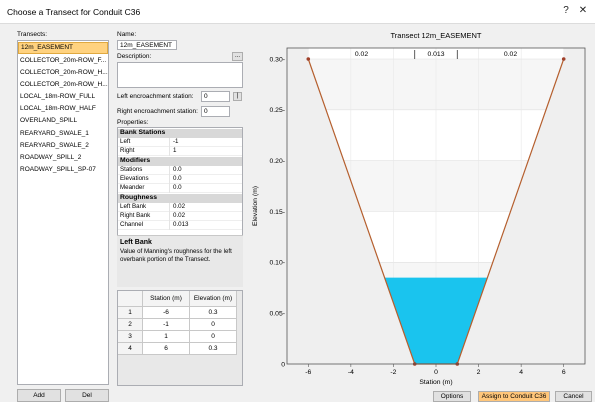  What do you see at coordinates (130, 337) in the screenshot?
I see `row-number: 3` at bounding box center [130, 337].